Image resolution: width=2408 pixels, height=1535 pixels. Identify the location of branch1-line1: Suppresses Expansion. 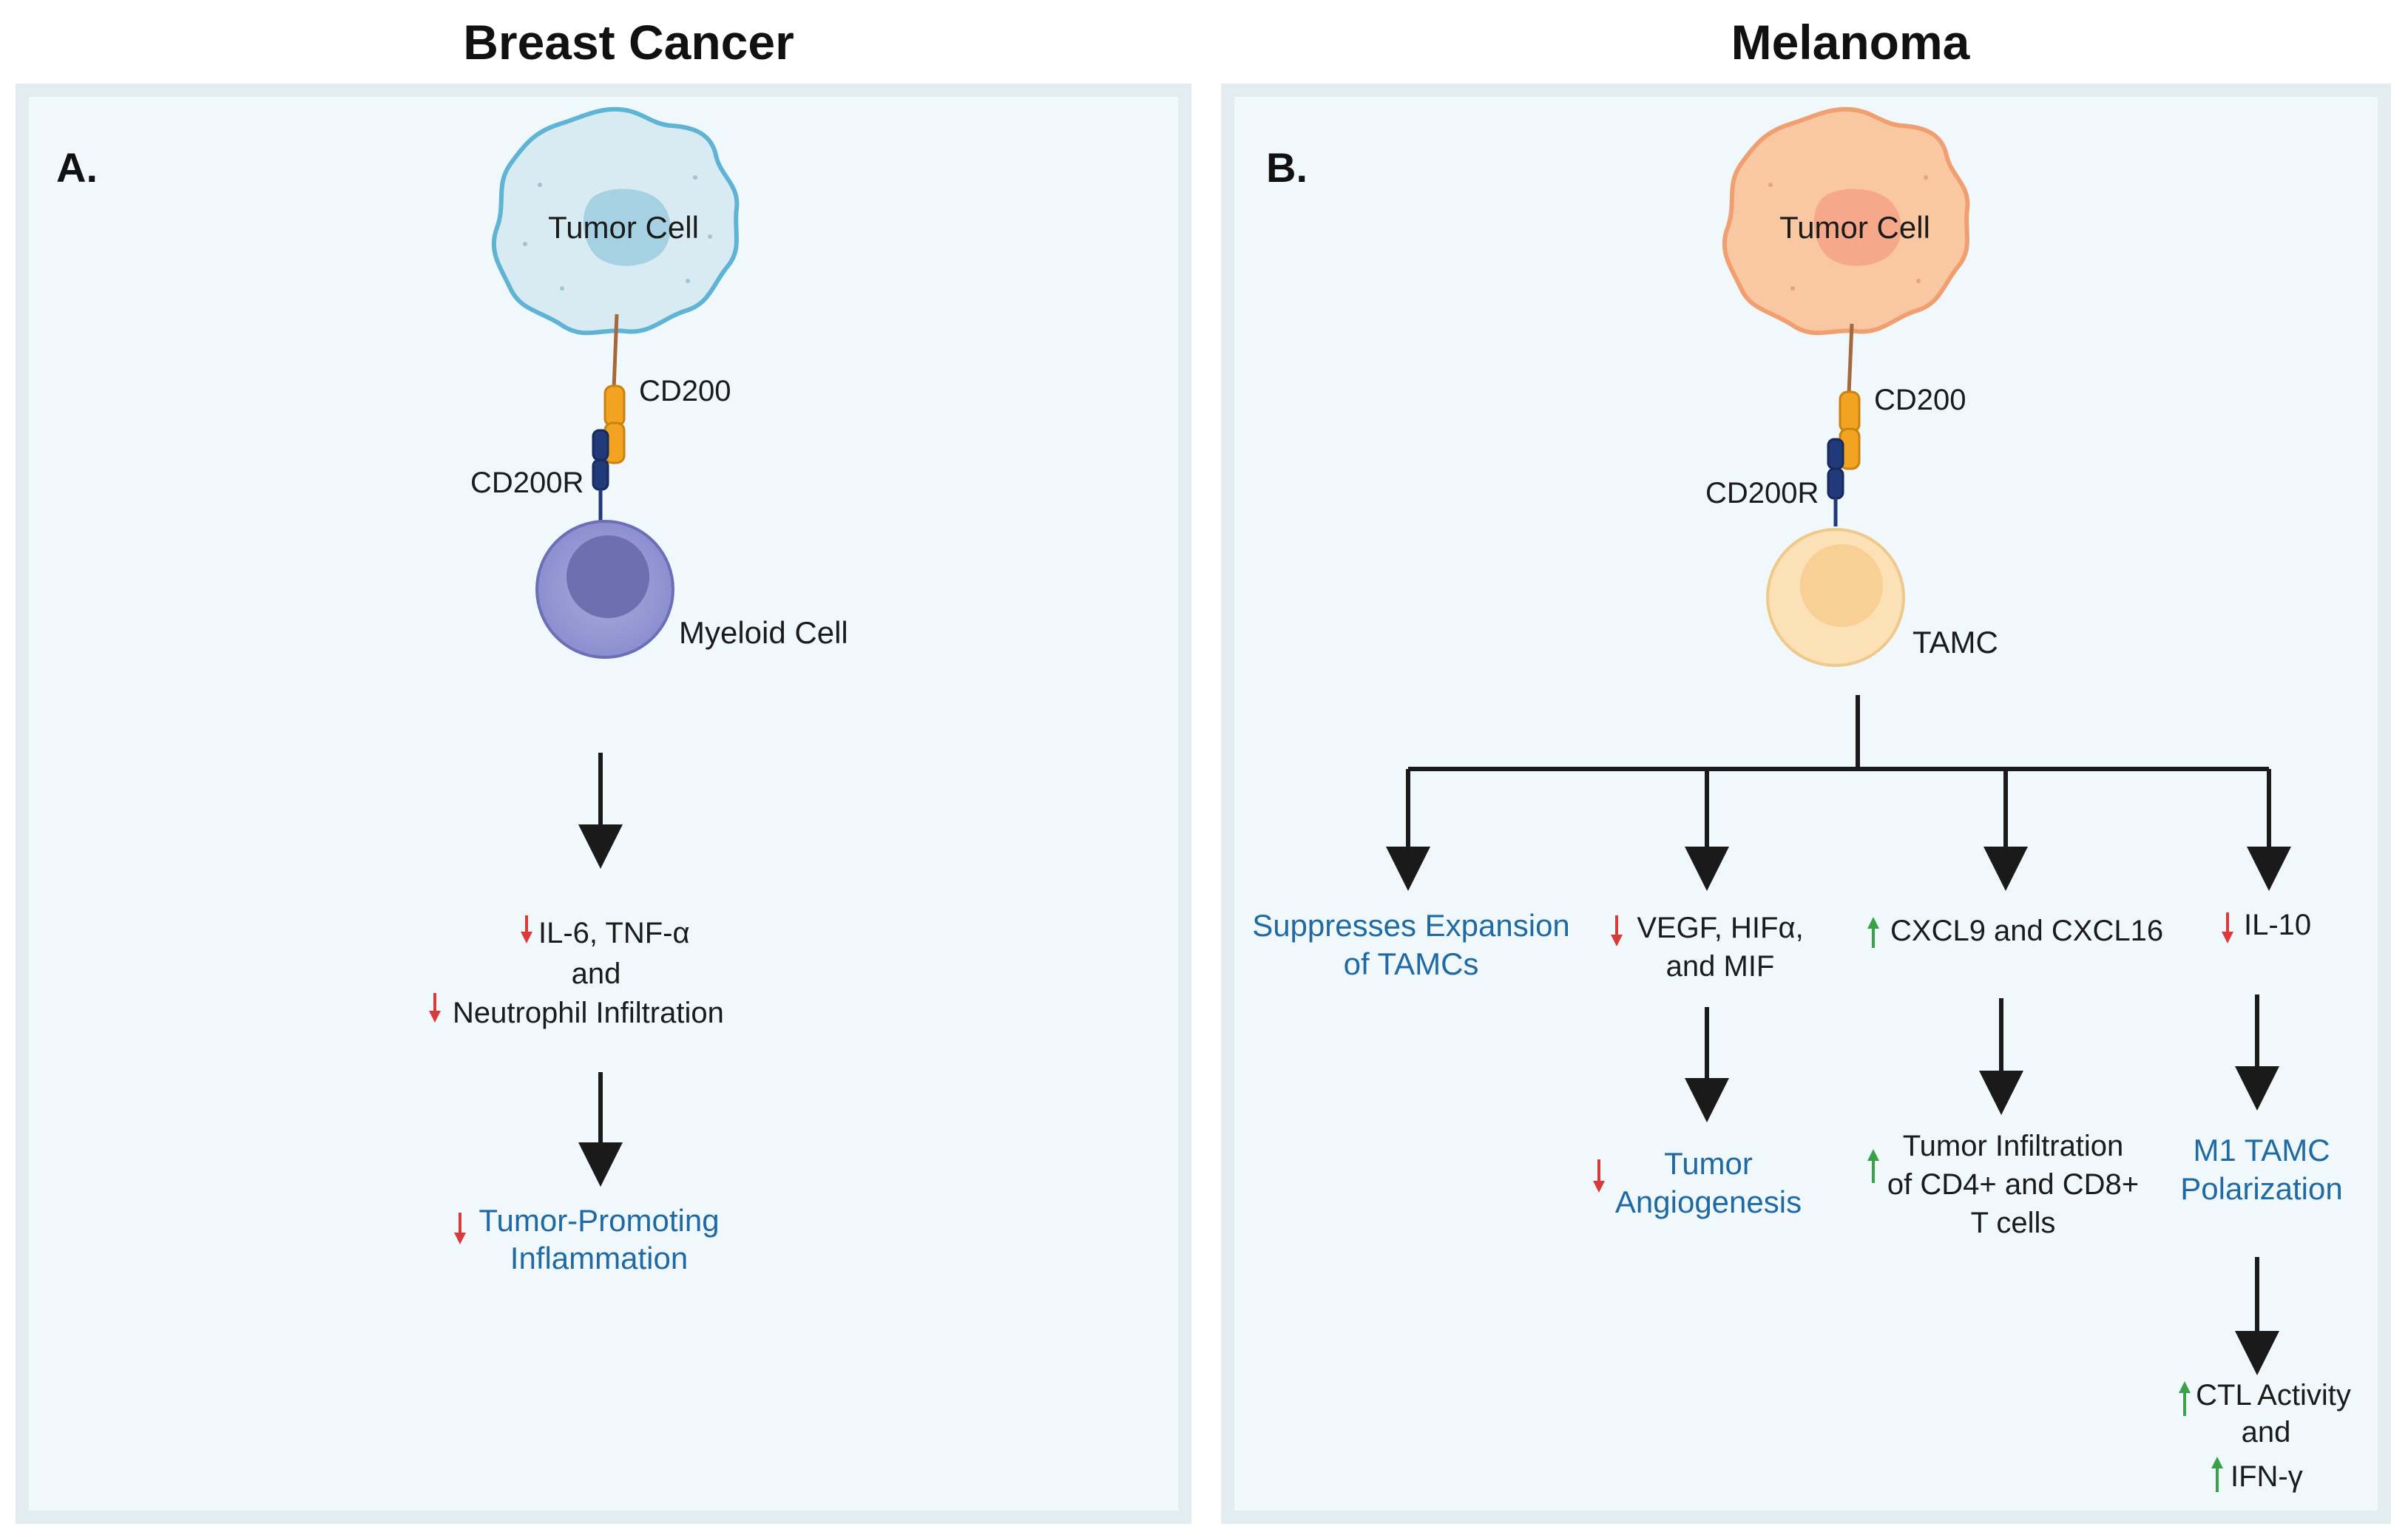
(1411, 925).